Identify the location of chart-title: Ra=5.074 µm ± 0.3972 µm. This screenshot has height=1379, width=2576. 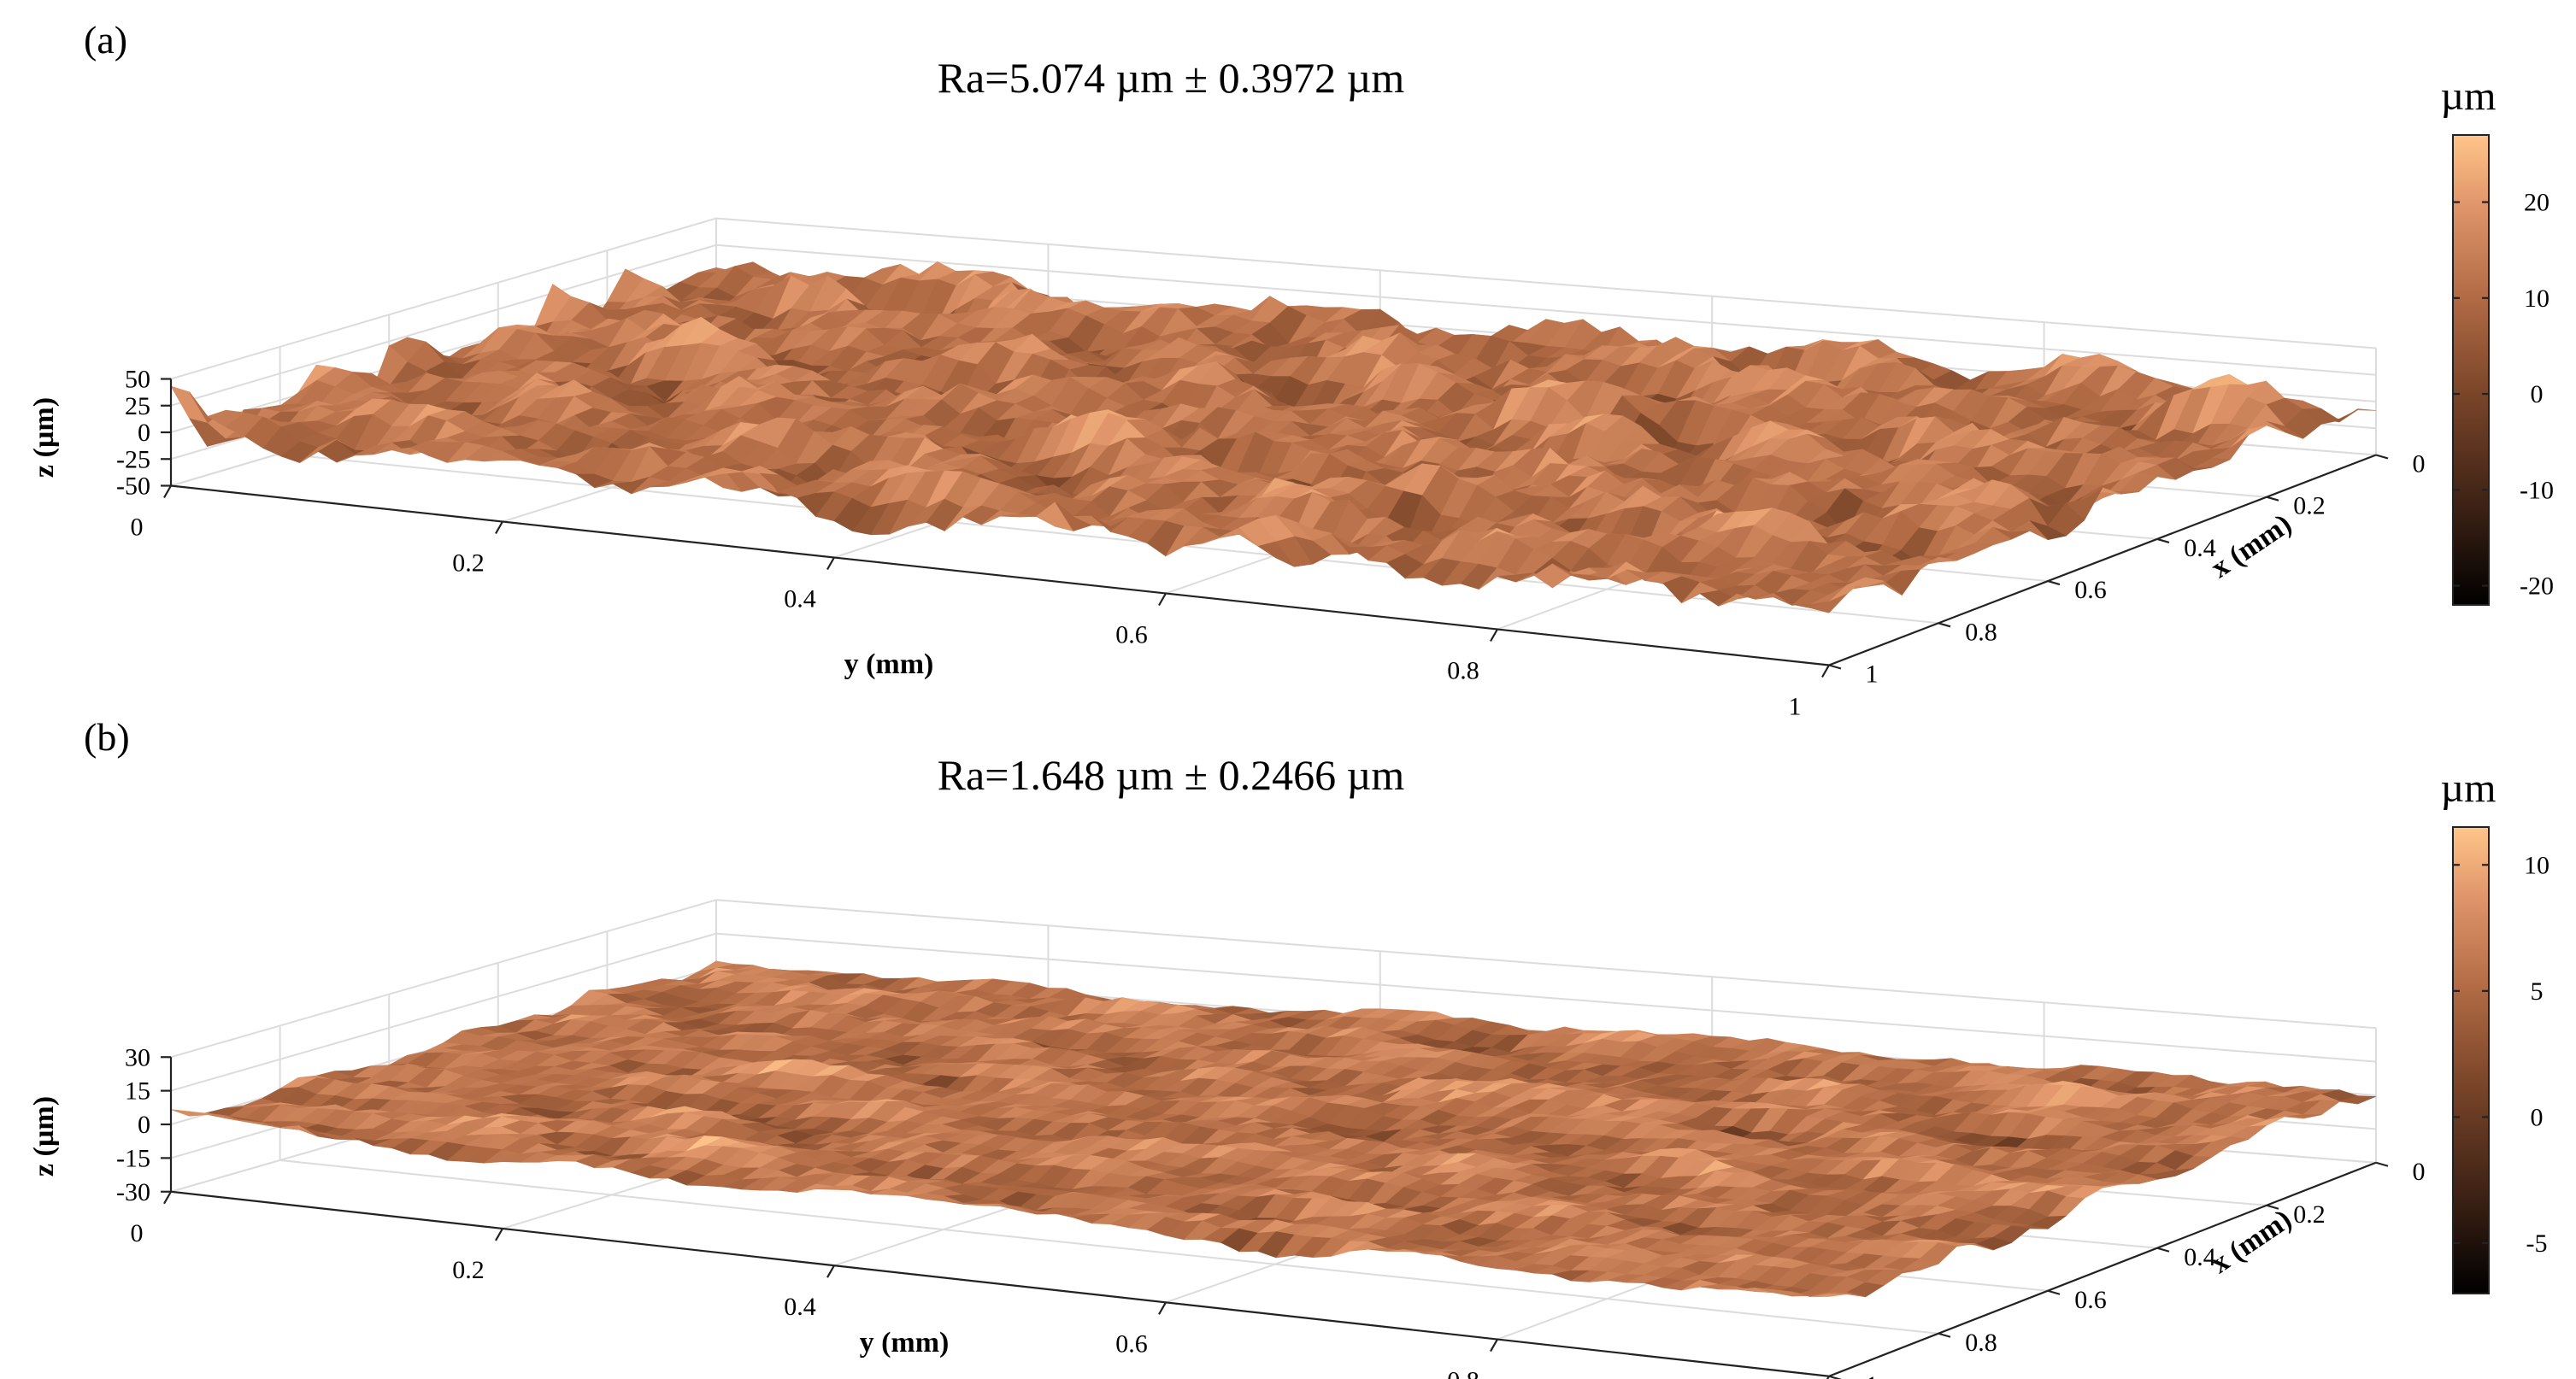
(1171, 78).